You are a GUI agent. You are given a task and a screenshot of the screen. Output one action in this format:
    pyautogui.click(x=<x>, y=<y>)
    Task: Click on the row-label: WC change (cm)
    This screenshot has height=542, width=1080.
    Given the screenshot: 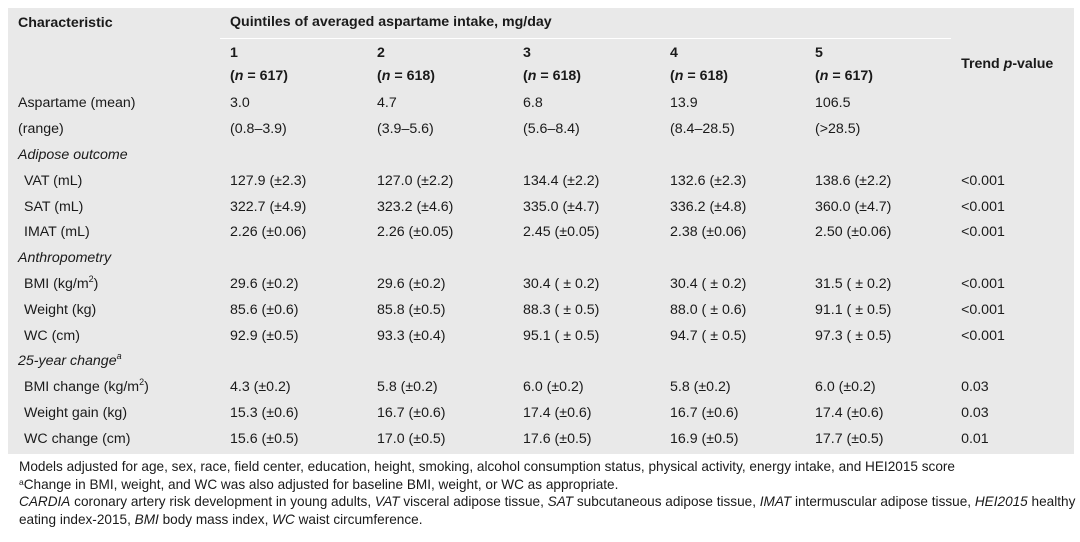 What is the action you would take?
    pyautogui.click(x=114, y=439)
    